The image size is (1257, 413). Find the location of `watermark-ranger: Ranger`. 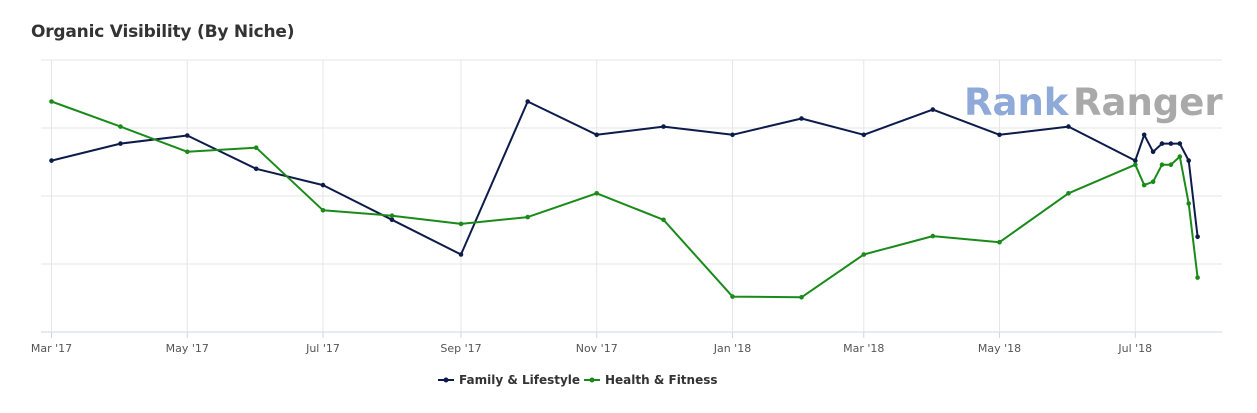

watermark-ranger: Ranger is located at coordinates (1148, 102).